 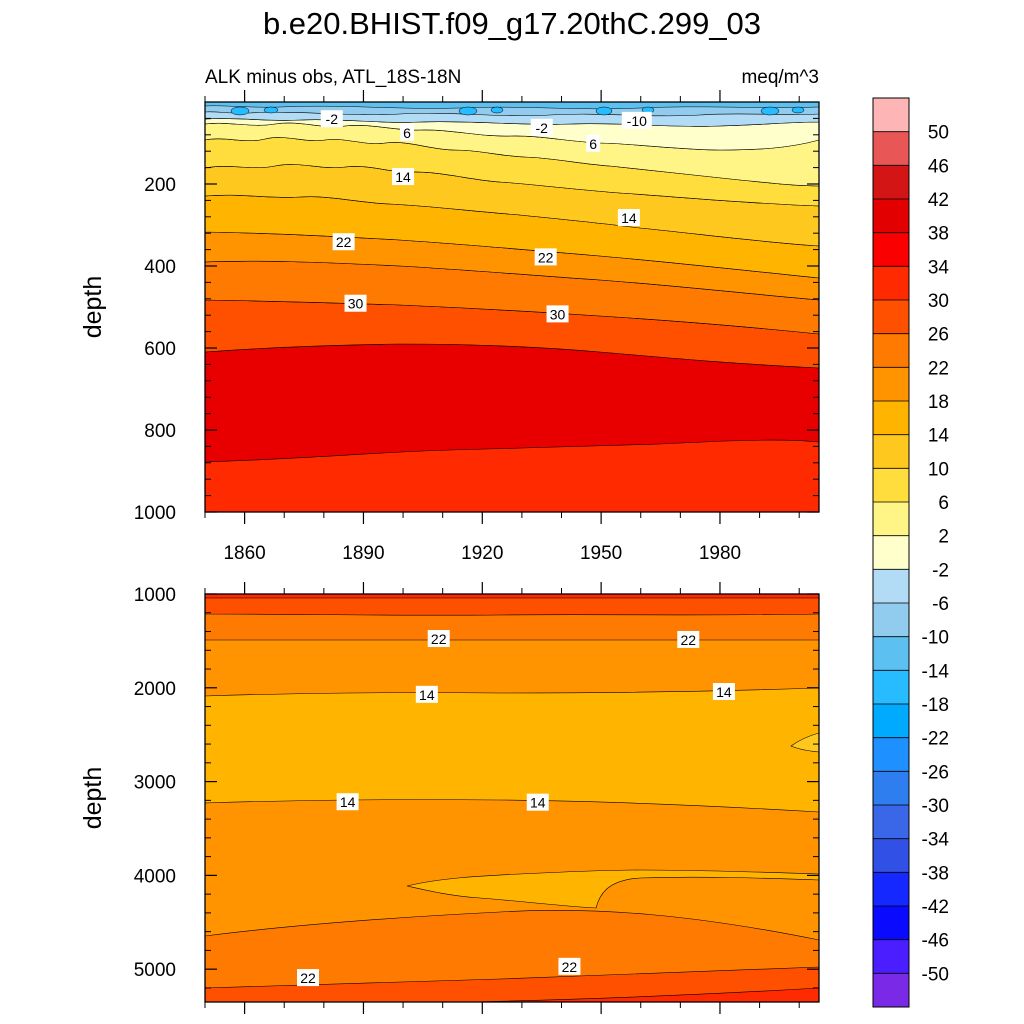 I want to click on x-tick-label: 1920, so click(x=482, y=553).